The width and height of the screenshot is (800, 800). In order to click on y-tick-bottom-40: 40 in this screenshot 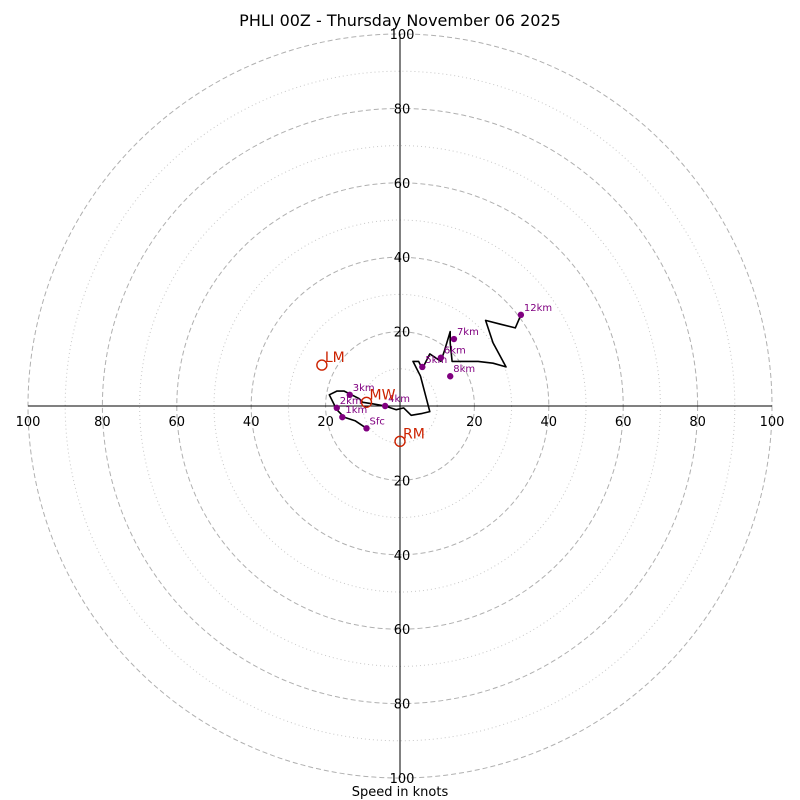, I will do `click(402, 556)`.